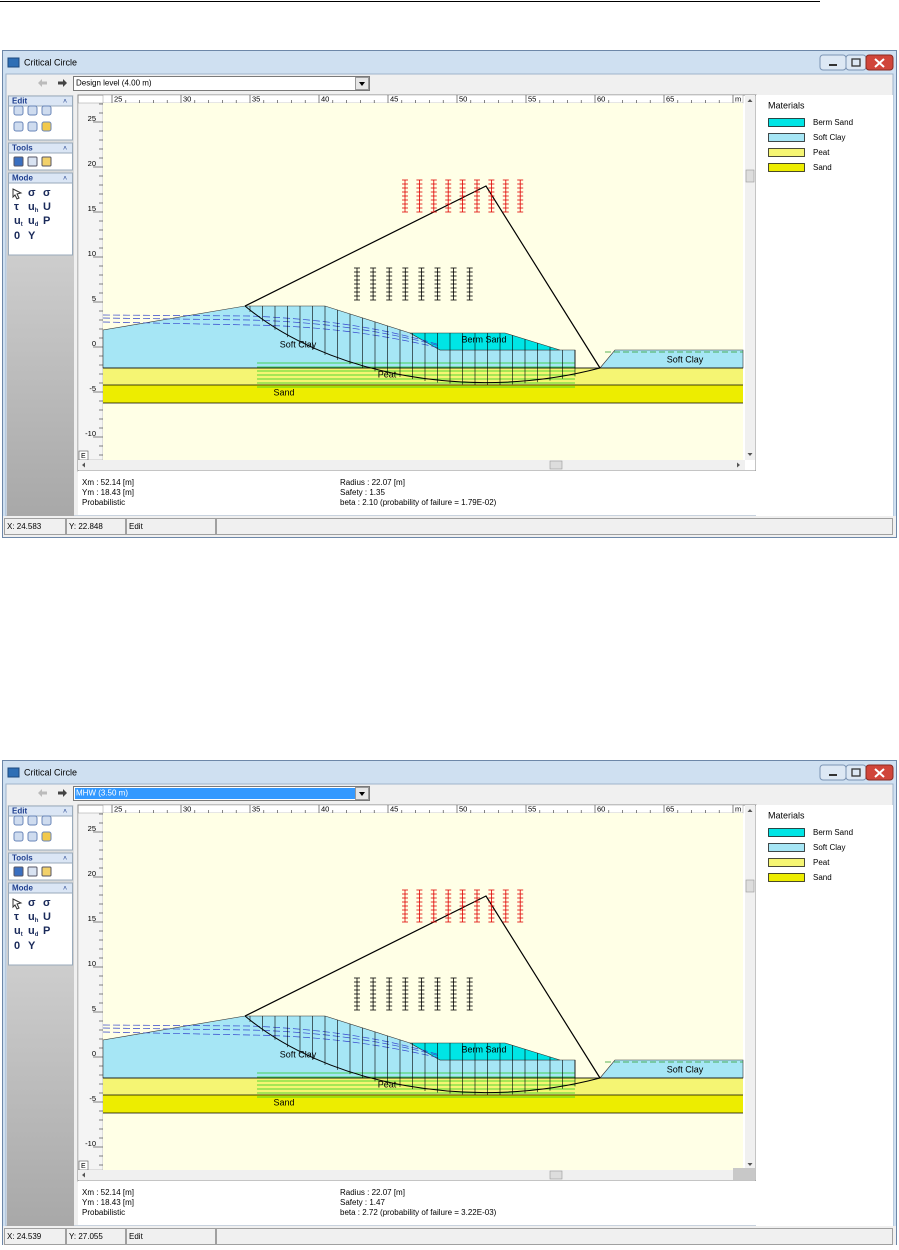  I want to click on x-ruler-label: 35, so click(256, 808).